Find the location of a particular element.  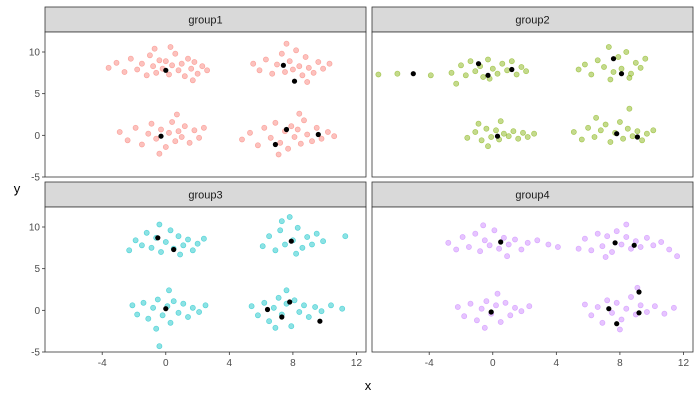

facet-strip is located at coordinates (205, 194).